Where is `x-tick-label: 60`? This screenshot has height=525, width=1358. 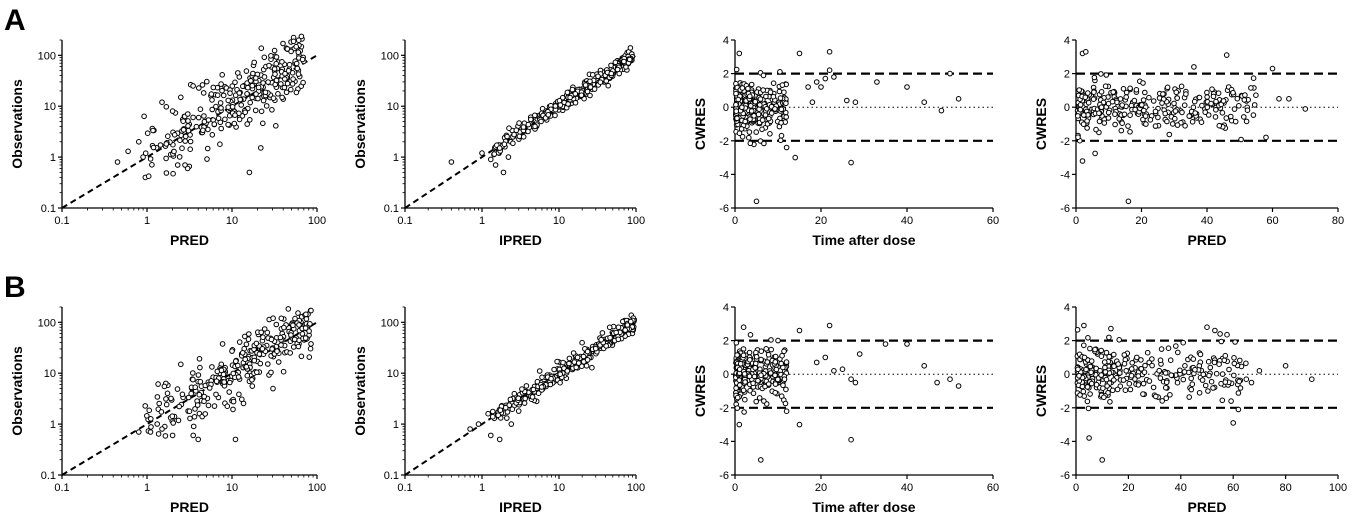 x-tick-label: 60 is located at coordinates (1233, 488).